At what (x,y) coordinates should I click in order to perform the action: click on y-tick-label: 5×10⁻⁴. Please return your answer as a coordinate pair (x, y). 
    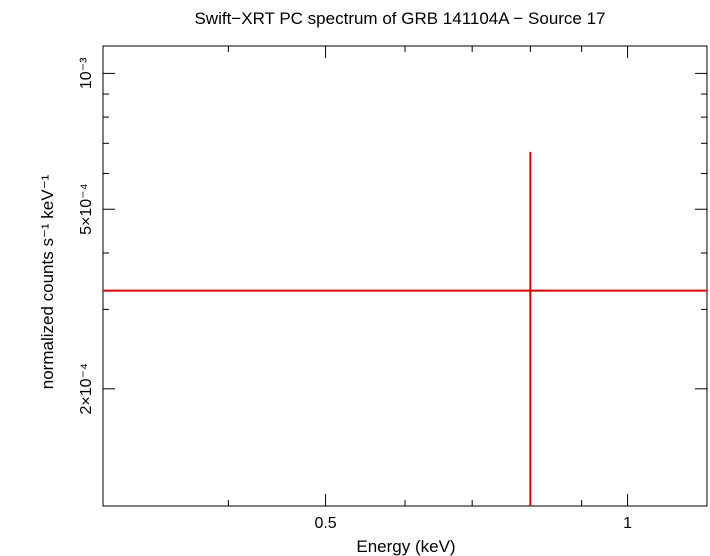
    Looking at the image, I should click on (86, 208).